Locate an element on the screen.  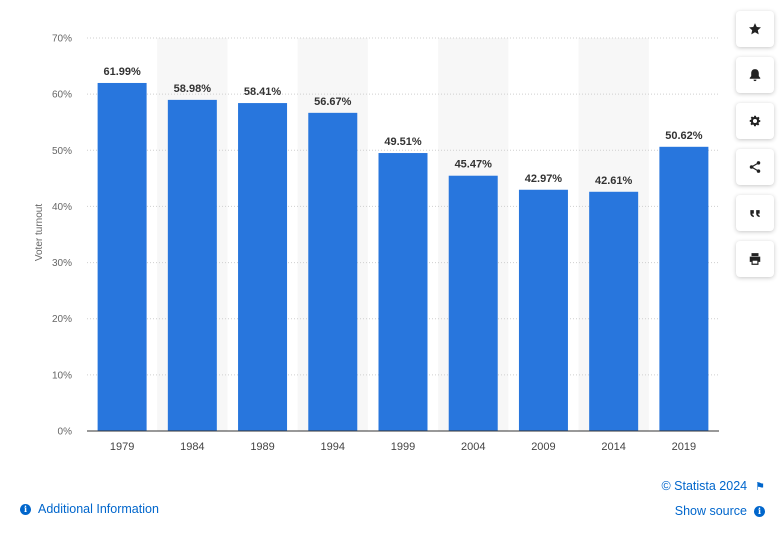
show-source-link: Show source i is located at coordinates (720, 511).